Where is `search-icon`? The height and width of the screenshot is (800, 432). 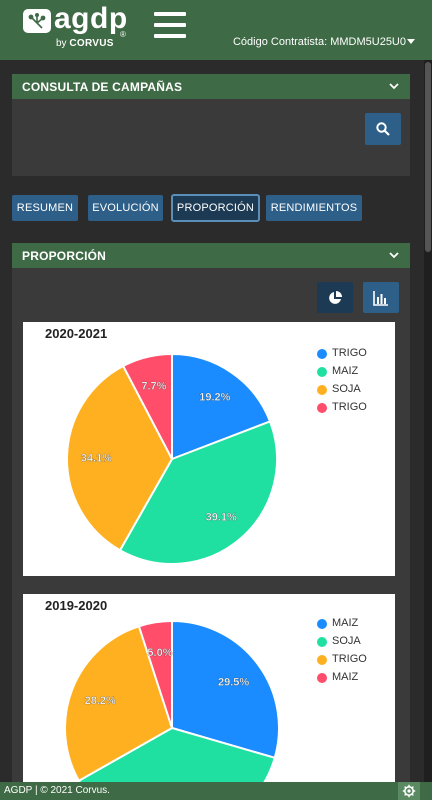
search-icon is located at coordinates (383, 129).